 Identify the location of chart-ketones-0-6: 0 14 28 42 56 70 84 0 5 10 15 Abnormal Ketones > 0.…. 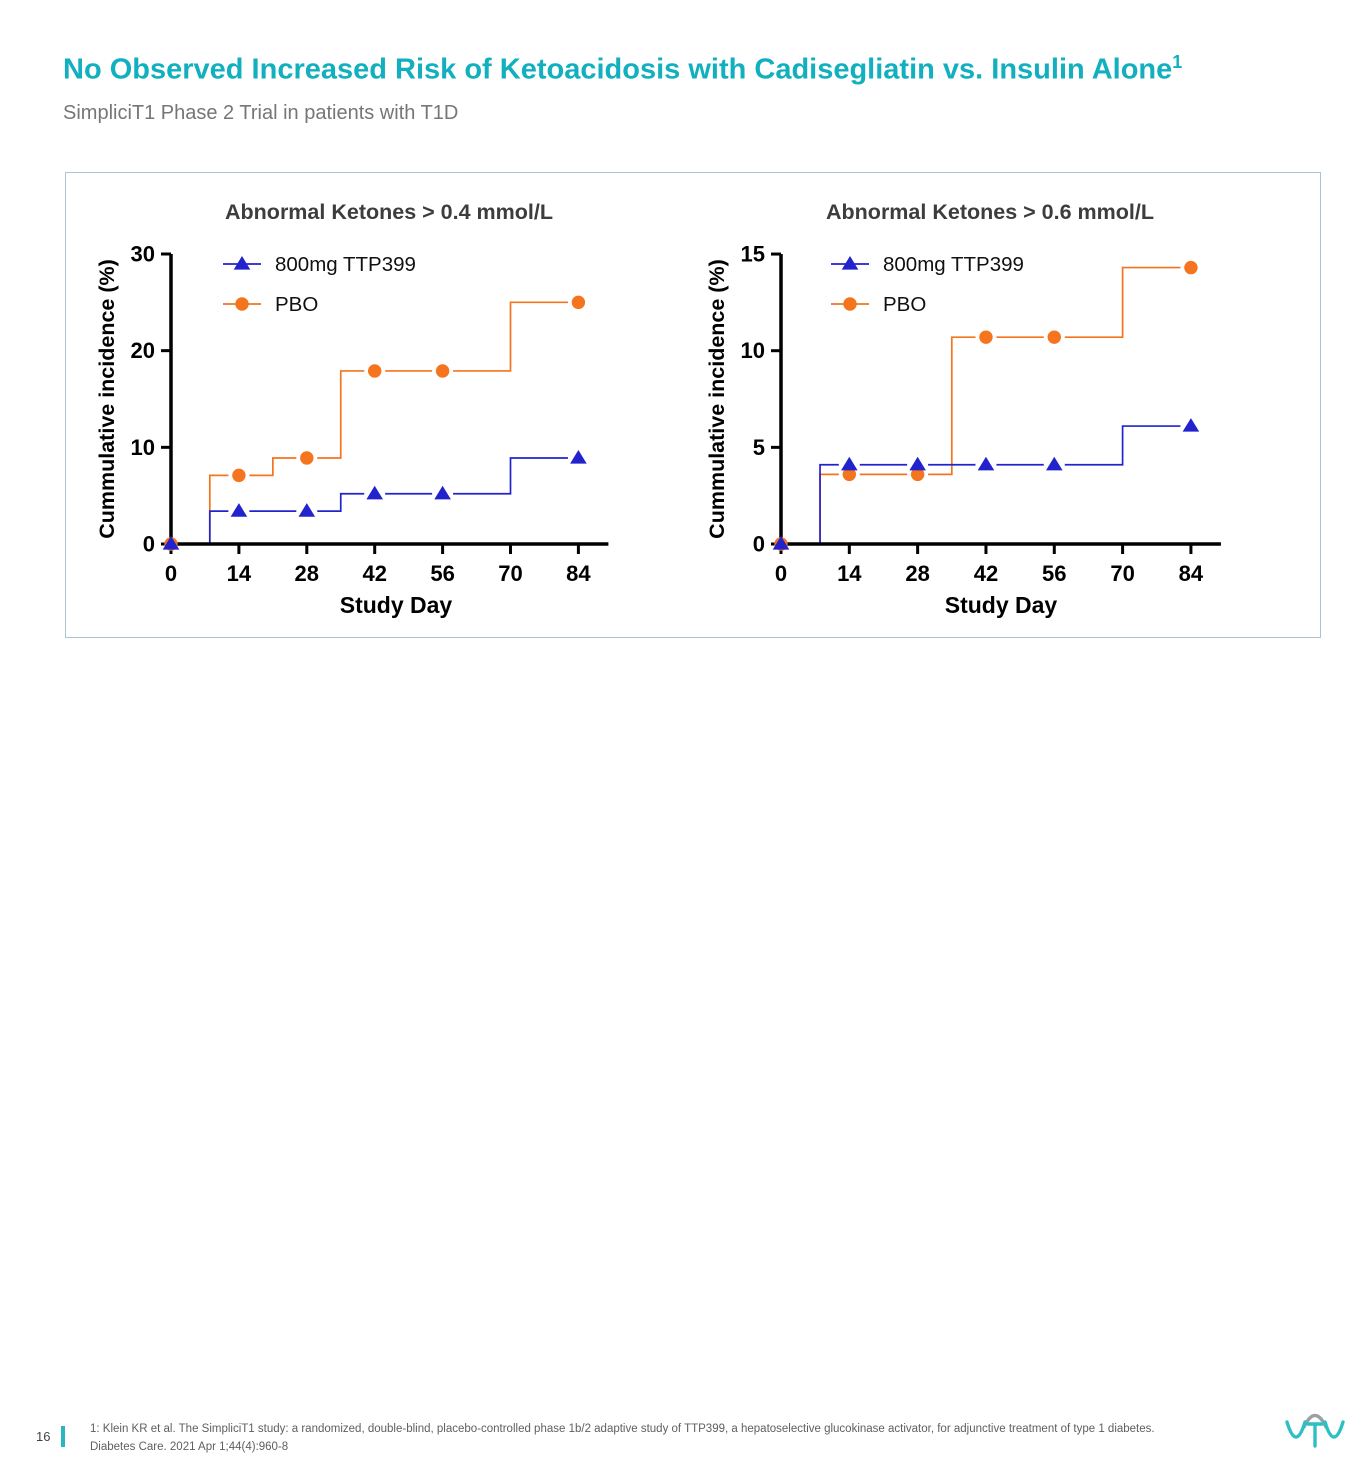
(963, 409).